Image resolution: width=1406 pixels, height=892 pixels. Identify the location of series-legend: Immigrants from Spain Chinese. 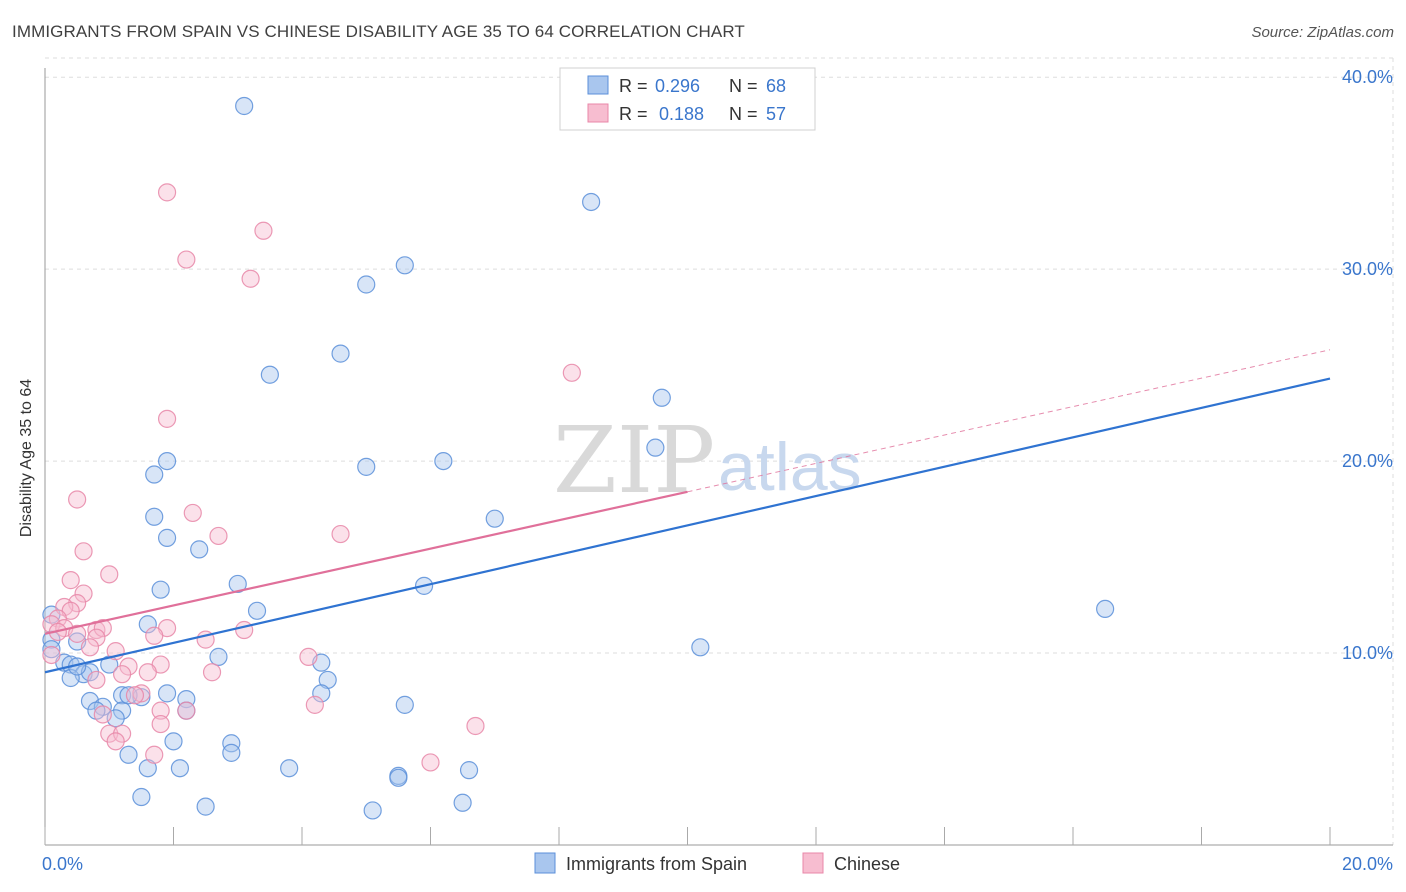
(717, 863).